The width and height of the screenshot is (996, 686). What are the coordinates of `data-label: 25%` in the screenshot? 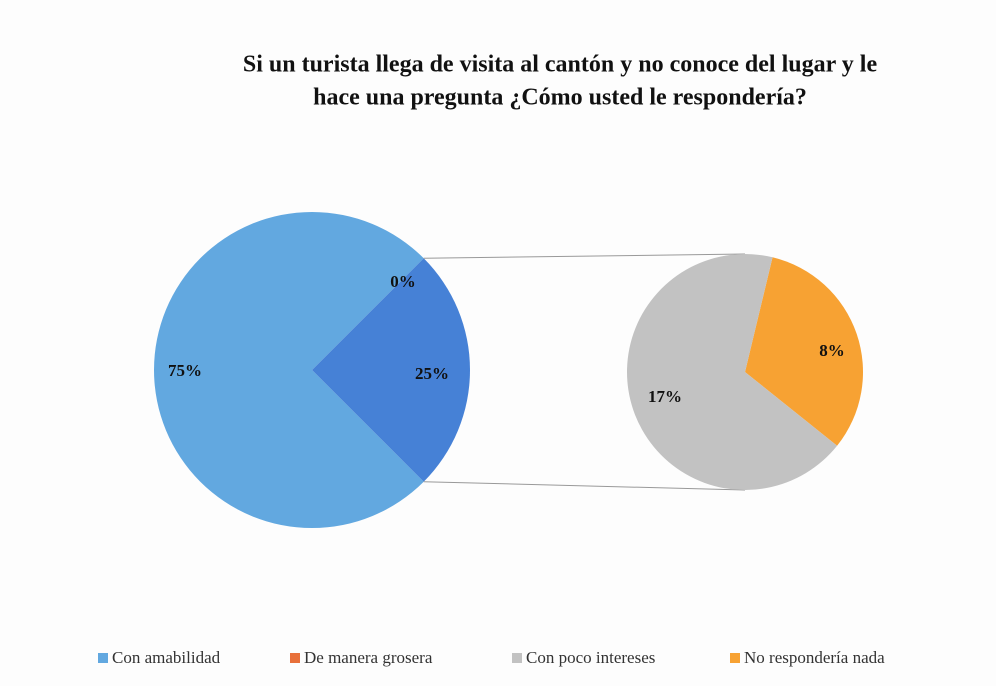 It's located at (432, 373).